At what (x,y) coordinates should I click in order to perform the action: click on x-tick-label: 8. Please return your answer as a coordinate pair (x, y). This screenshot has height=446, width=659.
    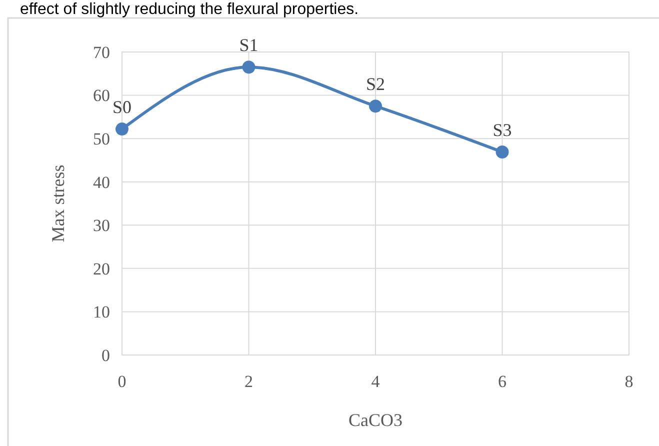
    Looking at the image, I should click on (629, 381).